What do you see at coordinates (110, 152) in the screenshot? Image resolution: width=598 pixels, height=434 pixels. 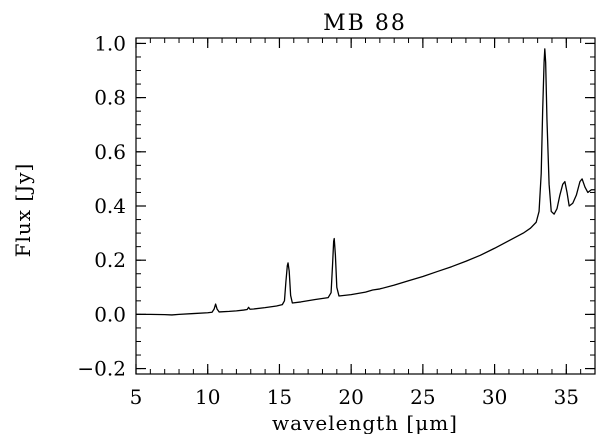 I see `y-tick-label: 0.6` at bounding box center [110, 152].